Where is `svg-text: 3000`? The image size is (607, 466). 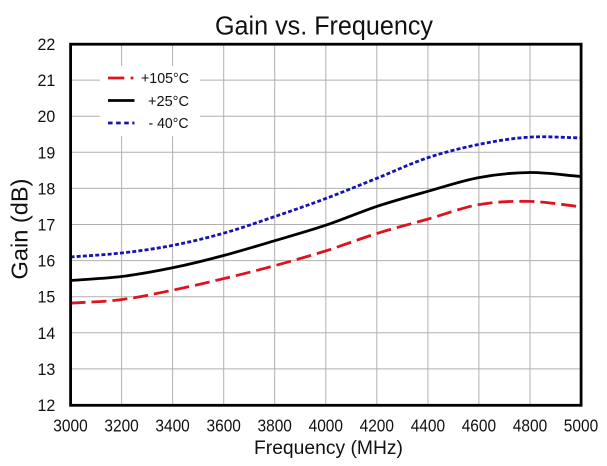
svg-text: 3000 is located at coordinates (70, 425).